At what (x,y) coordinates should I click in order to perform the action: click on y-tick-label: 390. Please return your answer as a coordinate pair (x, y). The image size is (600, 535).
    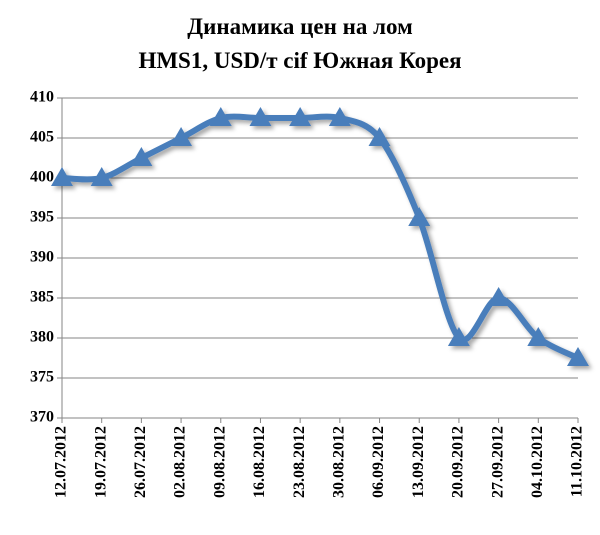
    Looking at the image, I should click on (42, 257).